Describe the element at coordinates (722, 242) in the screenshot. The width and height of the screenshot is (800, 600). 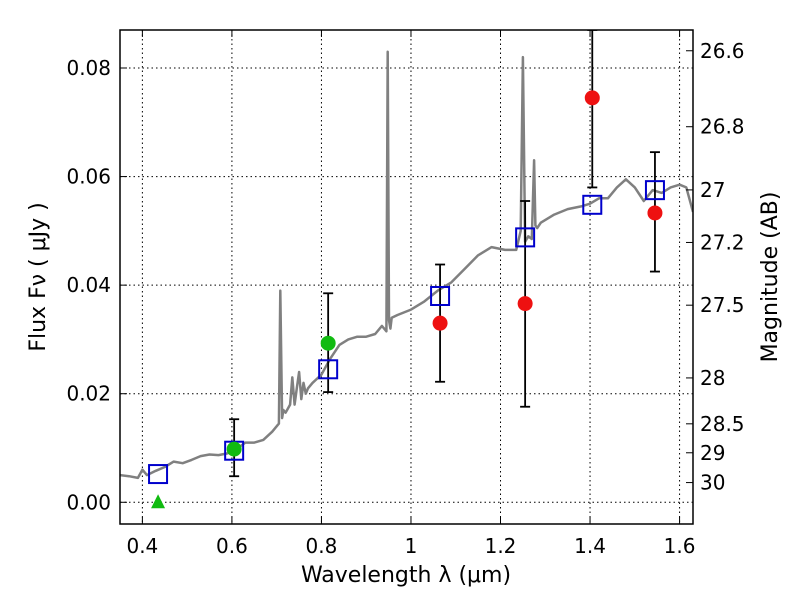
I see `mag-tick-label: 27.2` at that location.